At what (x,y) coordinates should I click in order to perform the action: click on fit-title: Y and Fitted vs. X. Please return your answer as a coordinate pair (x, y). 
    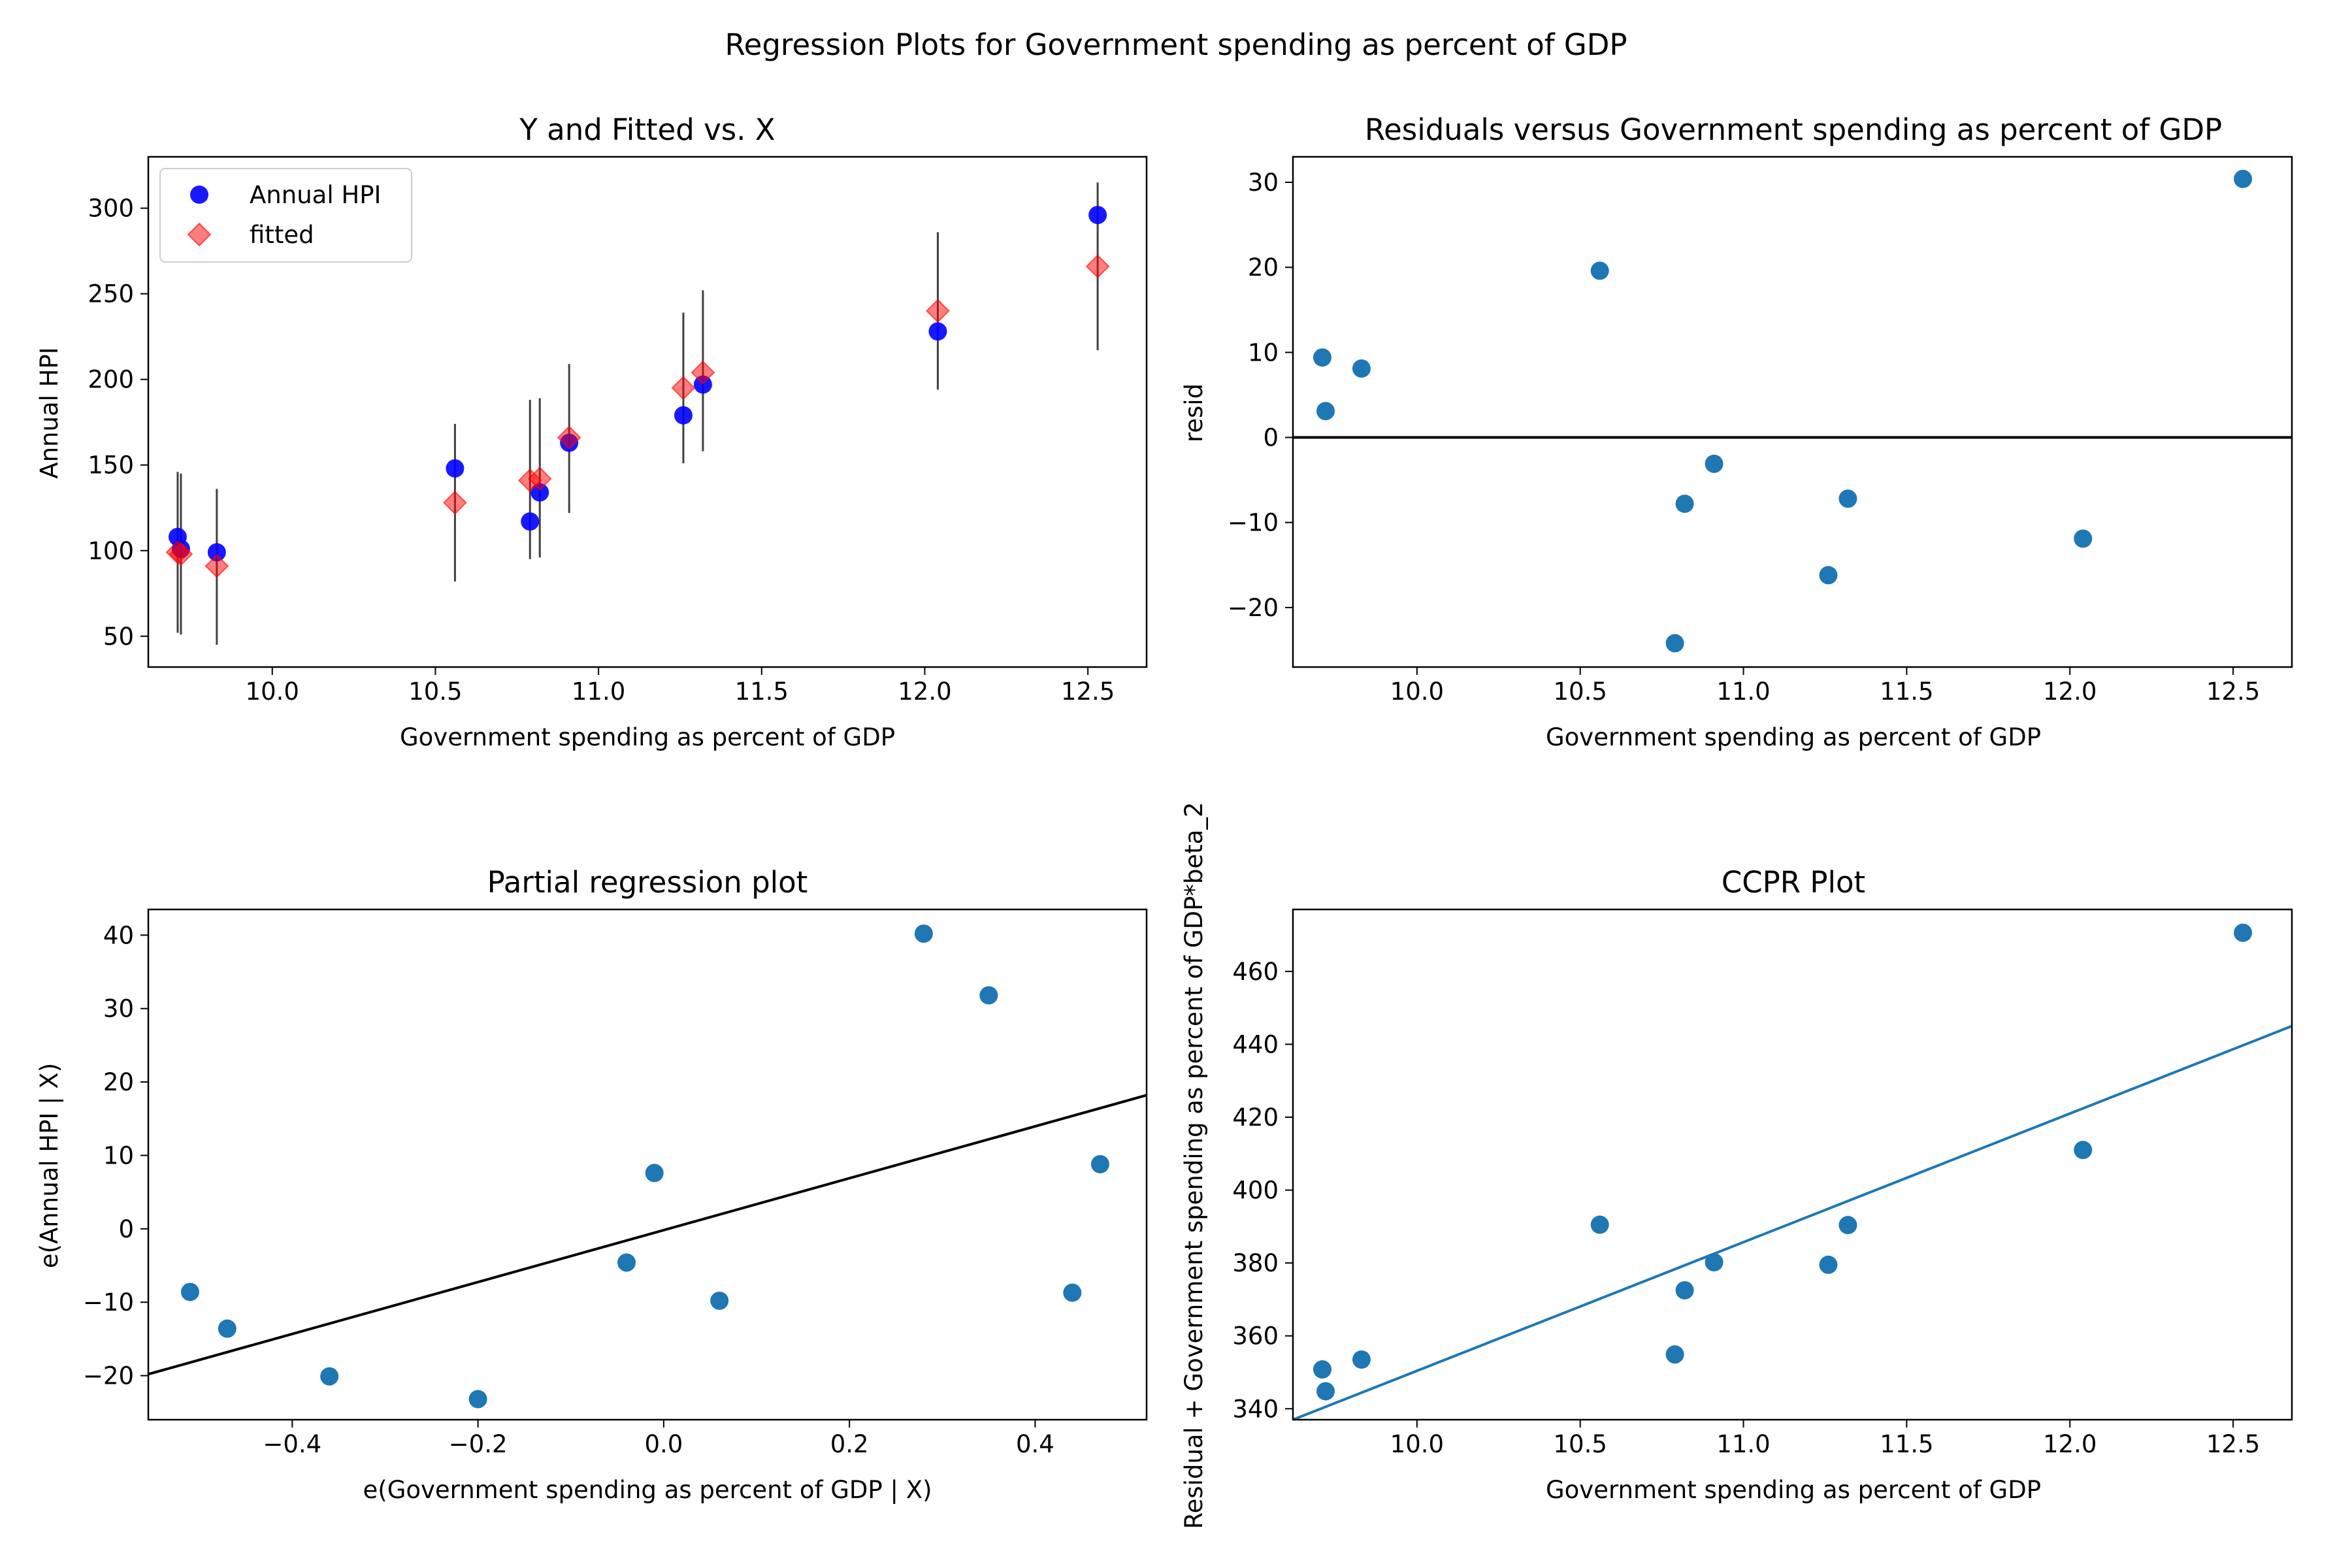
    Looking at the image, I should click on (647, 129).